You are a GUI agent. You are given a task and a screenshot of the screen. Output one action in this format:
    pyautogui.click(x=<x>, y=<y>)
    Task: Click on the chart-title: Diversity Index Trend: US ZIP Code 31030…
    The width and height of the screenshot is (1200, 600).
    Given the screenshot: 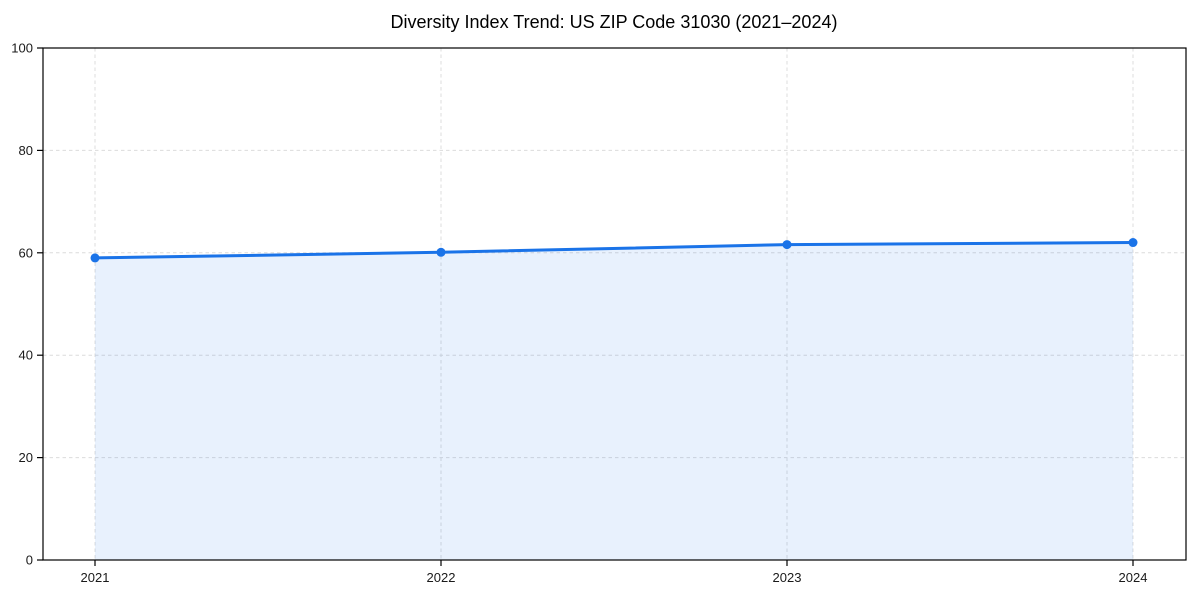 What is the action you would take?
    pyautogui.click(x=614, y=22)
    